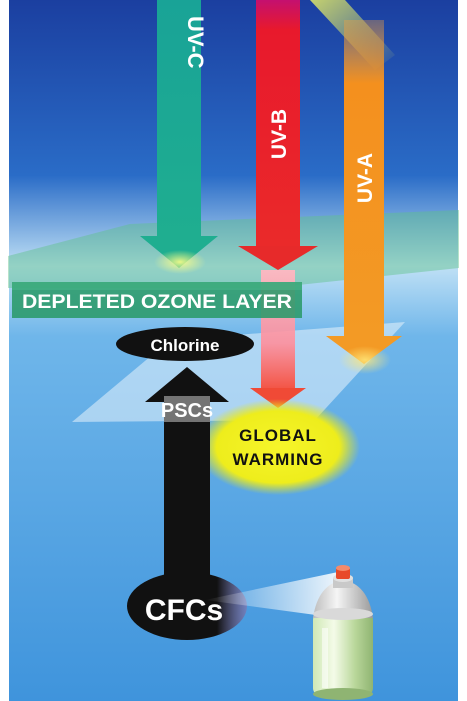 This screenshot has height=701, width=467. I want to click on cfc-to-chlorine-arrow, so click(187, 482).